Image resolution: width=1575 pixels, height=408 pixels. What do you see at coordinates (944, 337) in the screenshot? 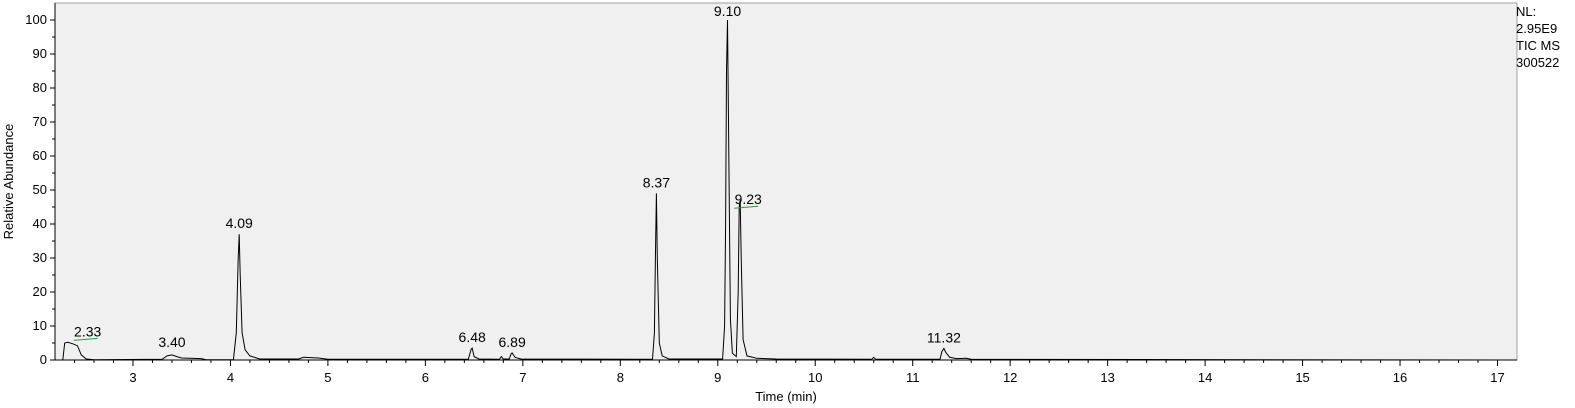
I see `peak-label: 11.32` at bounding box center [944, 337].